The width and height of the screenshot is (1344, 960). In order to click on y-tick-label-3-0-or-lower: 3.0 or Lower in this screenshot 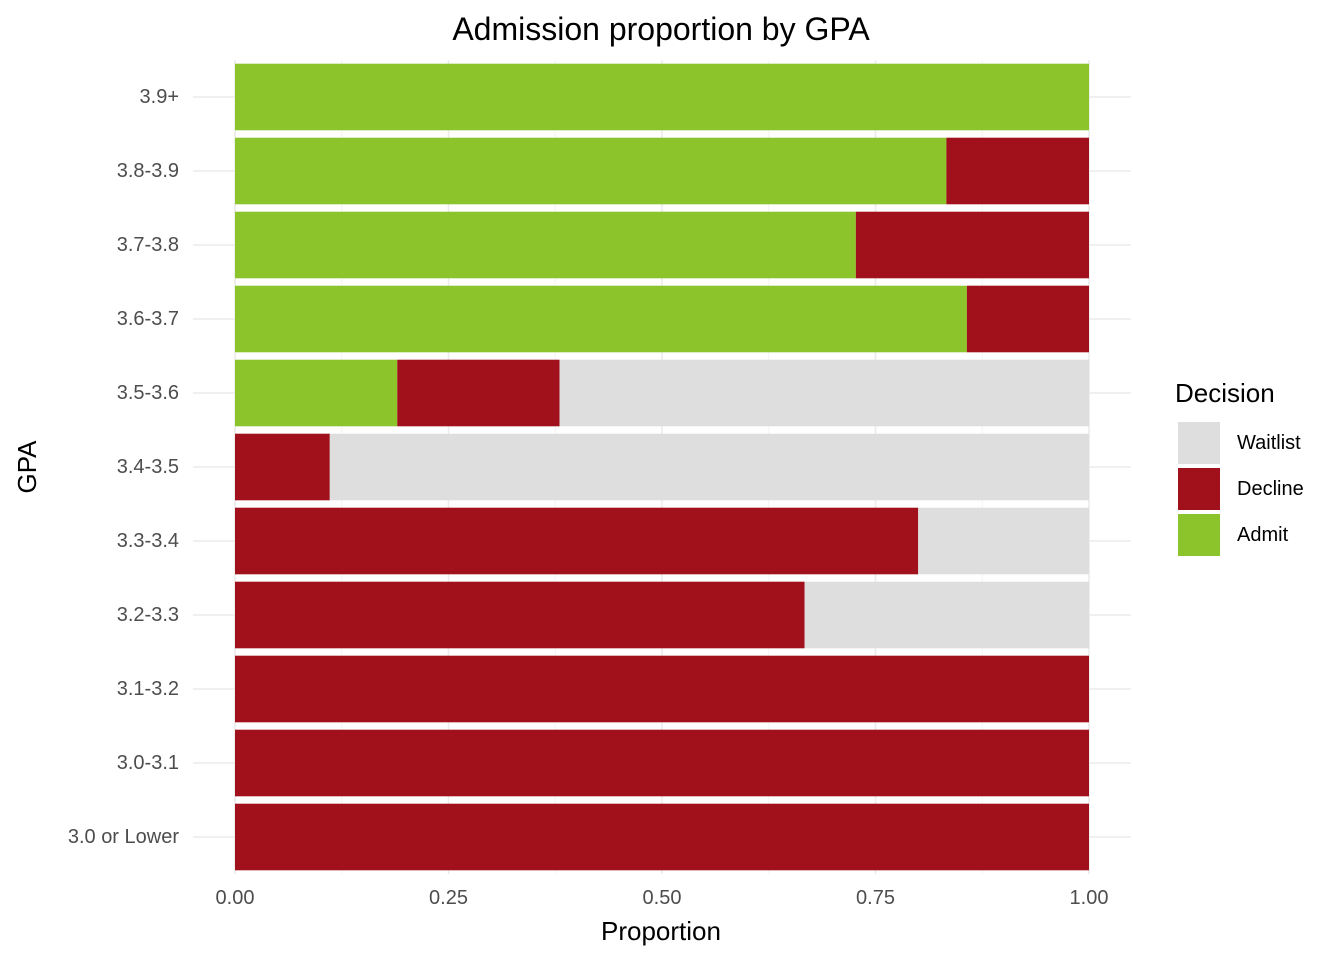, I will do `click(124, 837)`.